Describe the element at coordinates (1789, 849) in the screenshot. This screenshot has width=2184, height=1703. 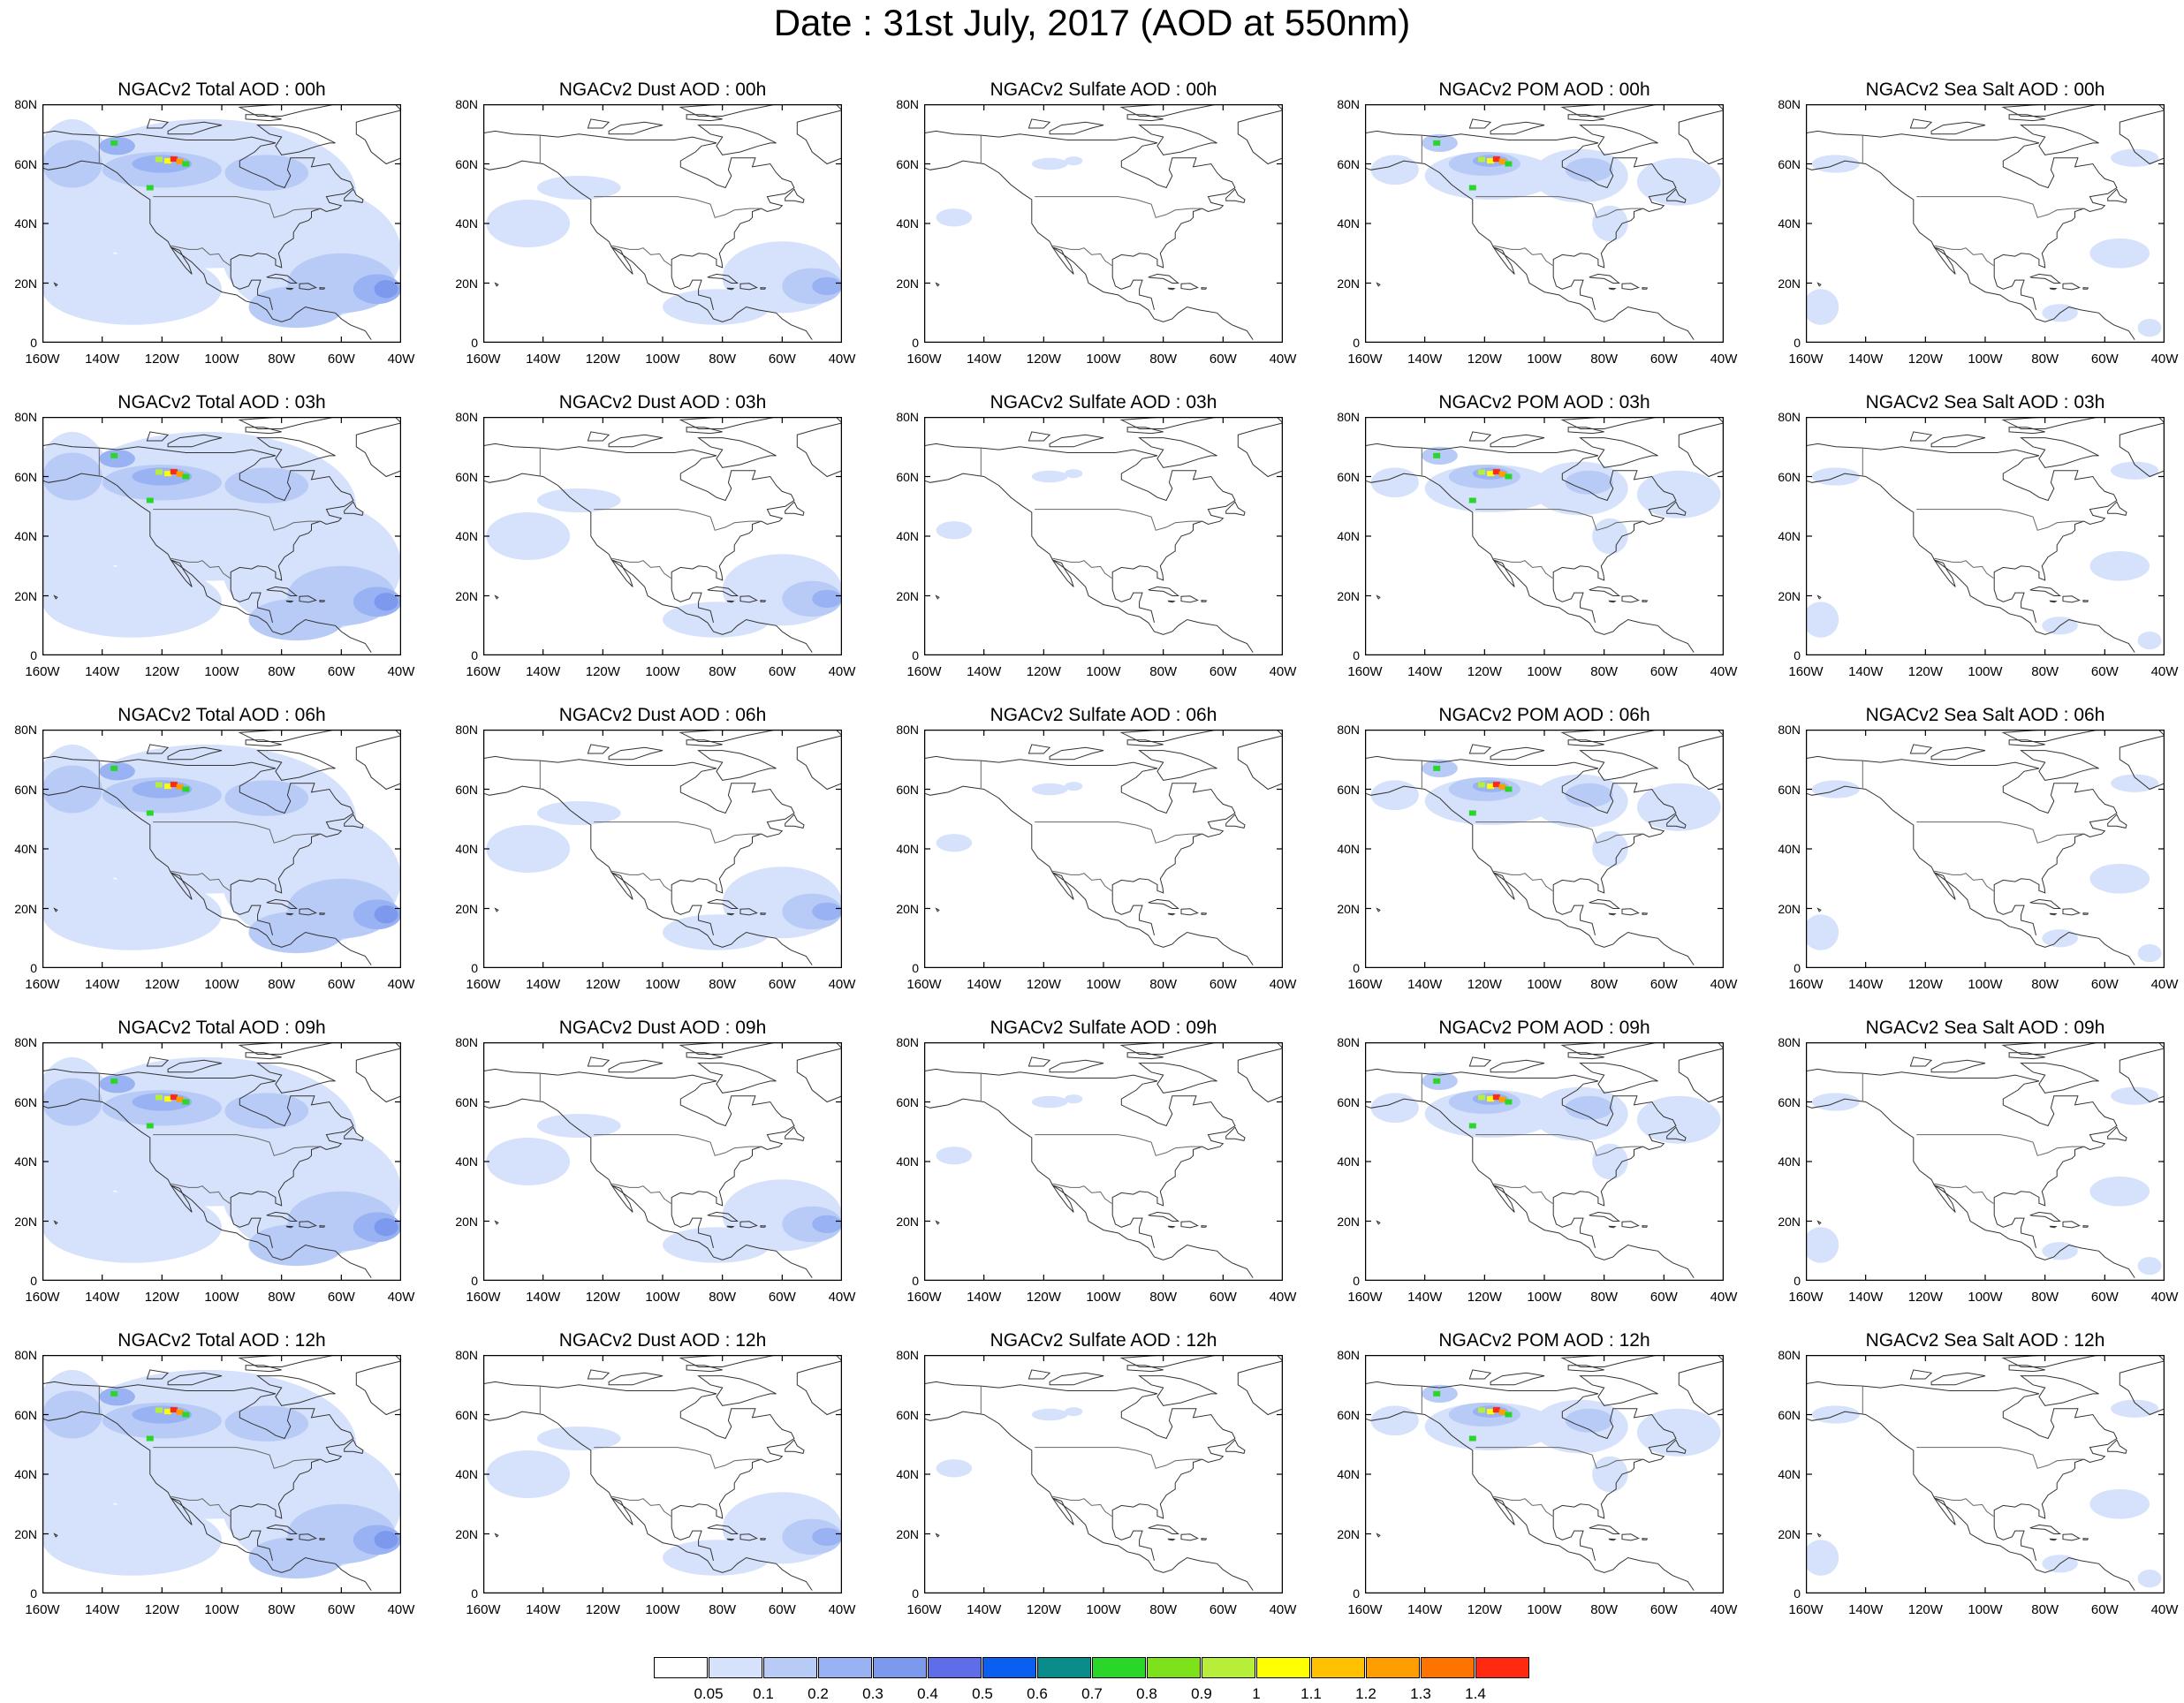
I see `y-tick-label: 40N` at that location.